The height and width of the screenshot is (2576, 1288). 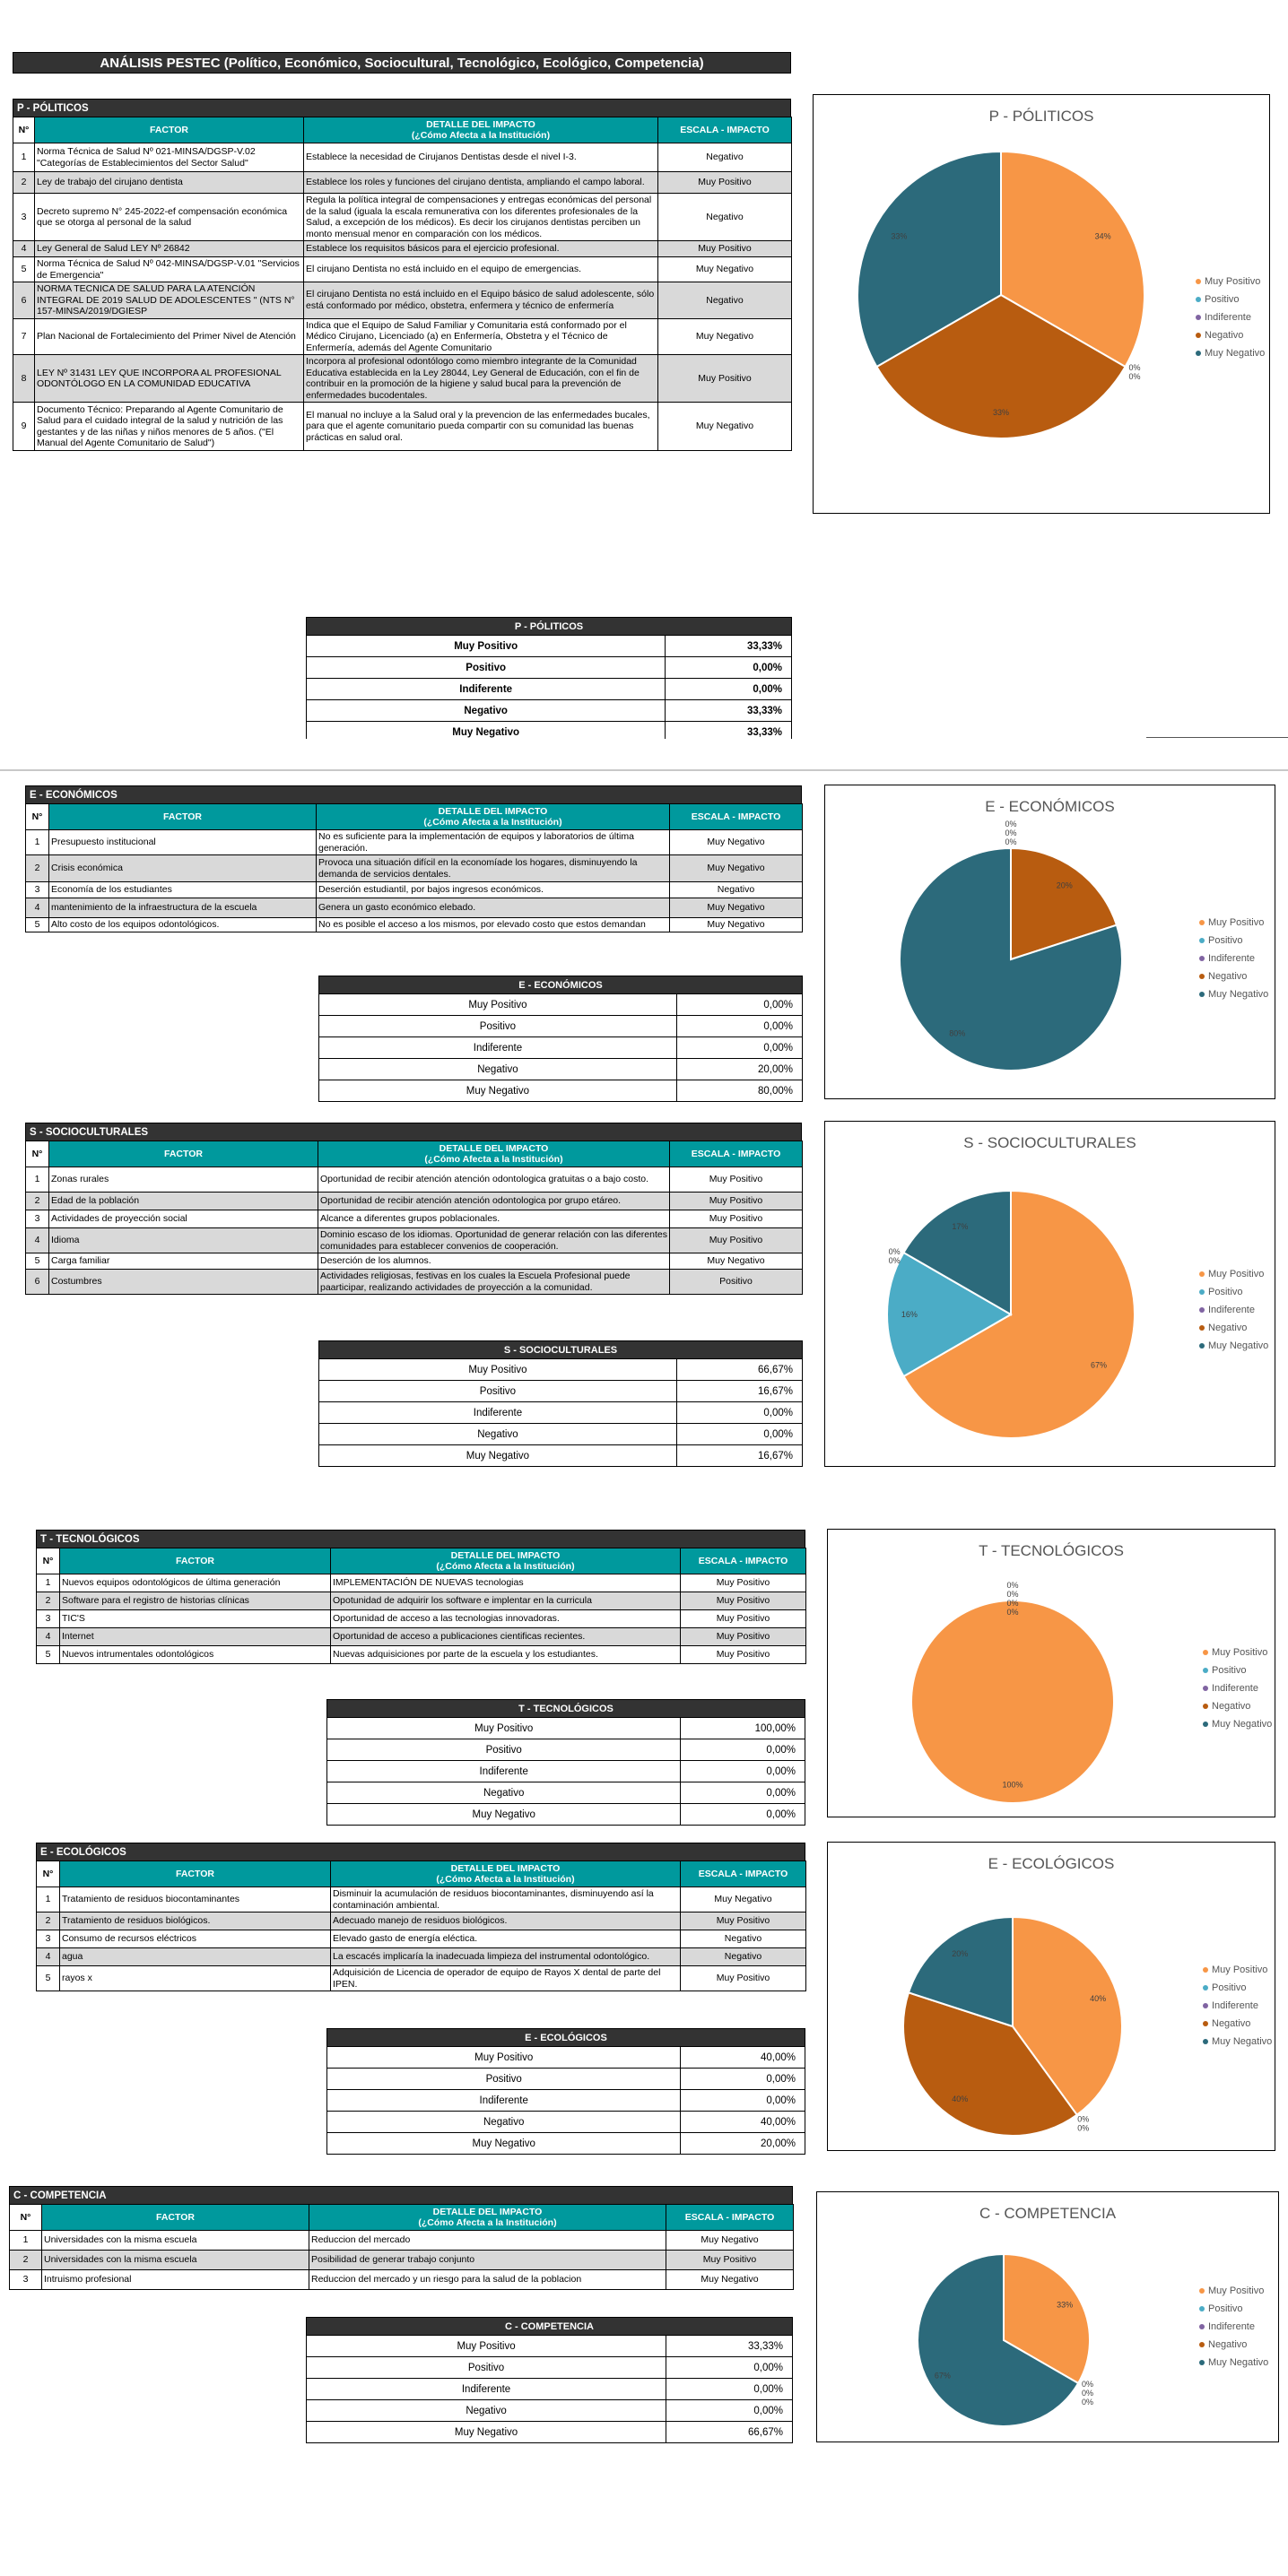 What do you see at coordinates (1231, 2023) in the screenshot?
I see `legend-label: Negativo` at bounding box center [1231, 2023].